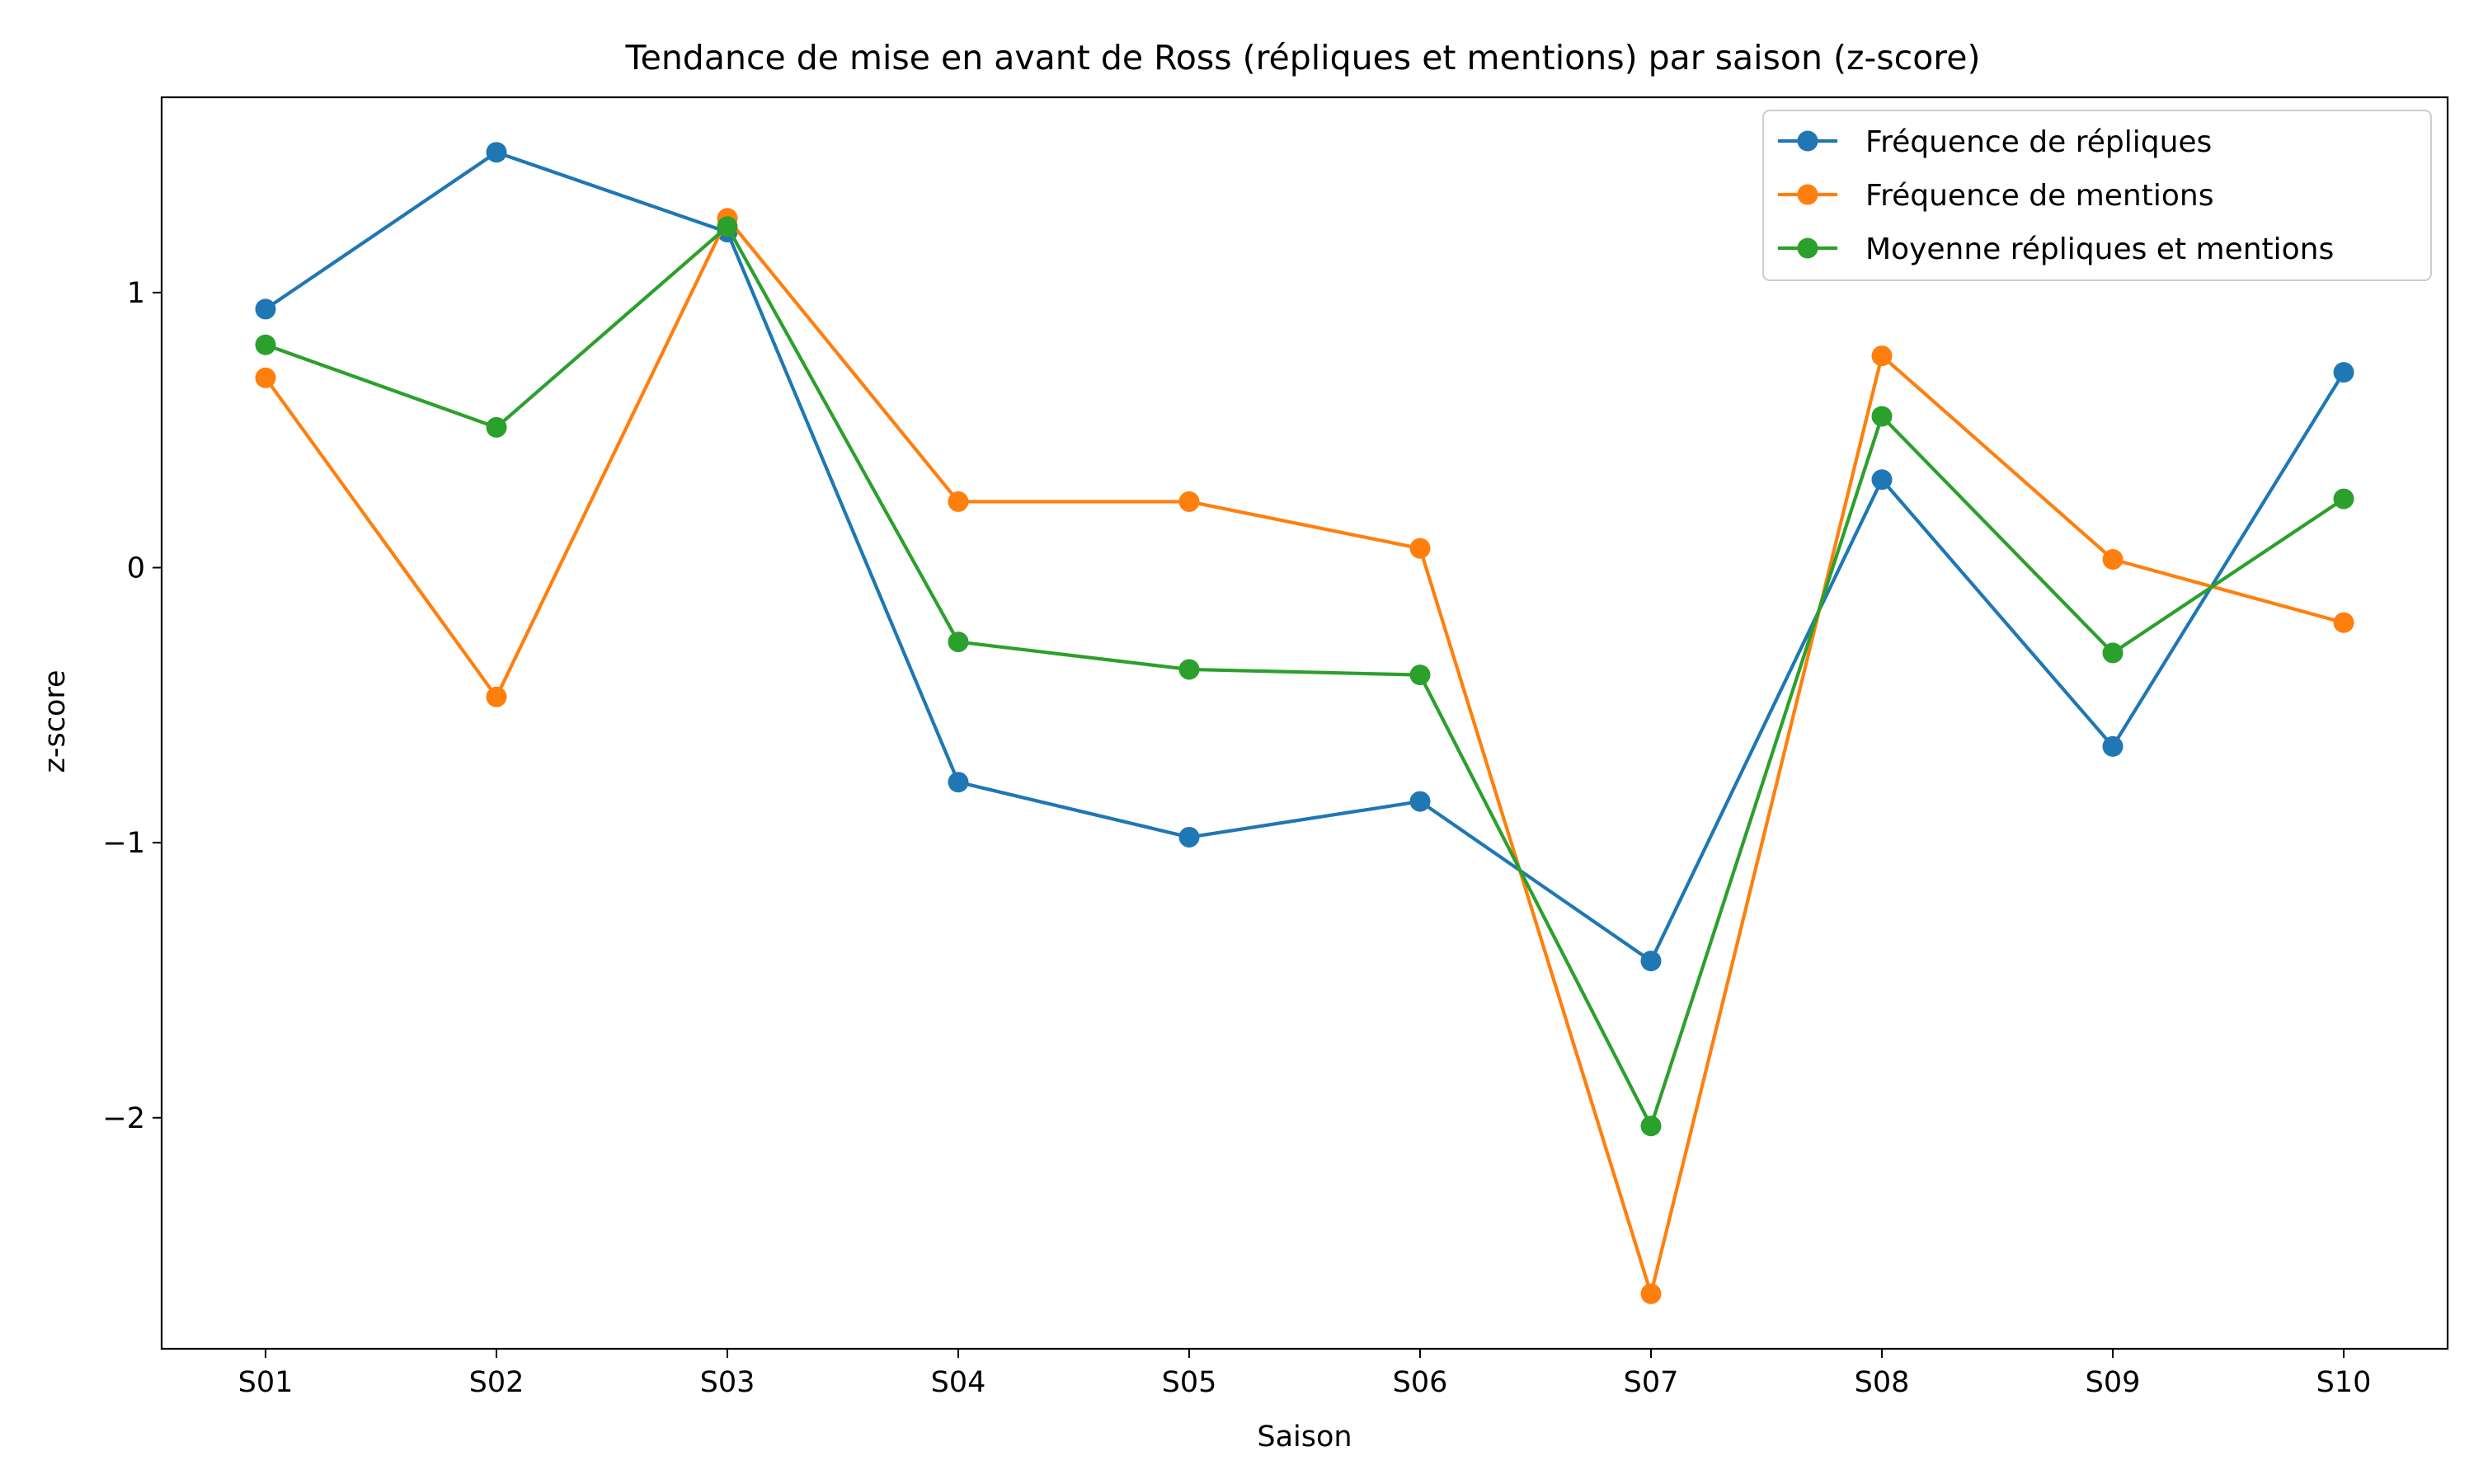 The image size is (2474, 1484). Describe the element at coordinates (1304, 1437) in the screenshot. I see `x-axis-label: Saison` at that location.